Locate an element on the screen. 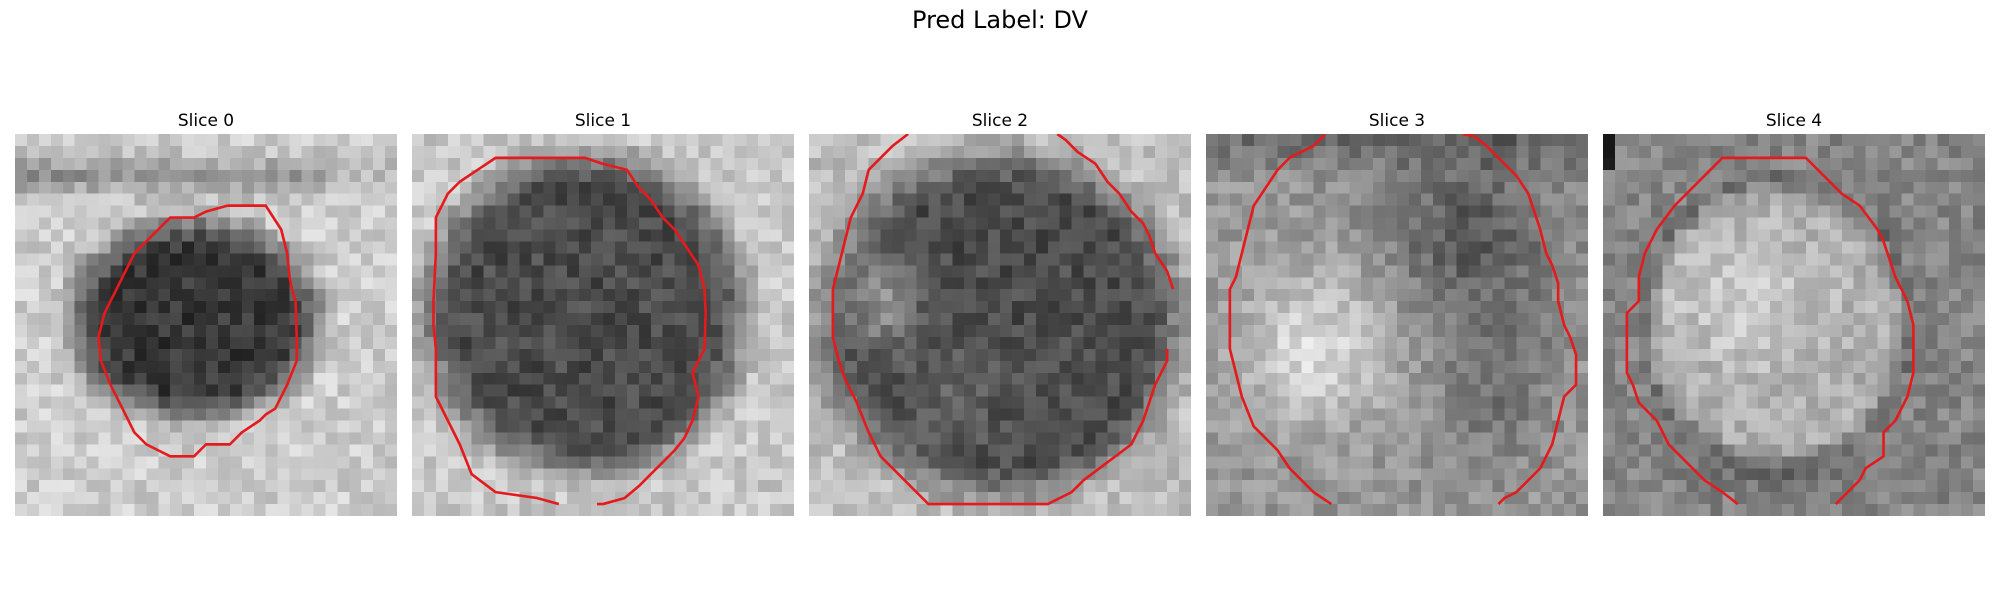  slice-panel-2: Slice 2 is located at coordinates (1000, 312).